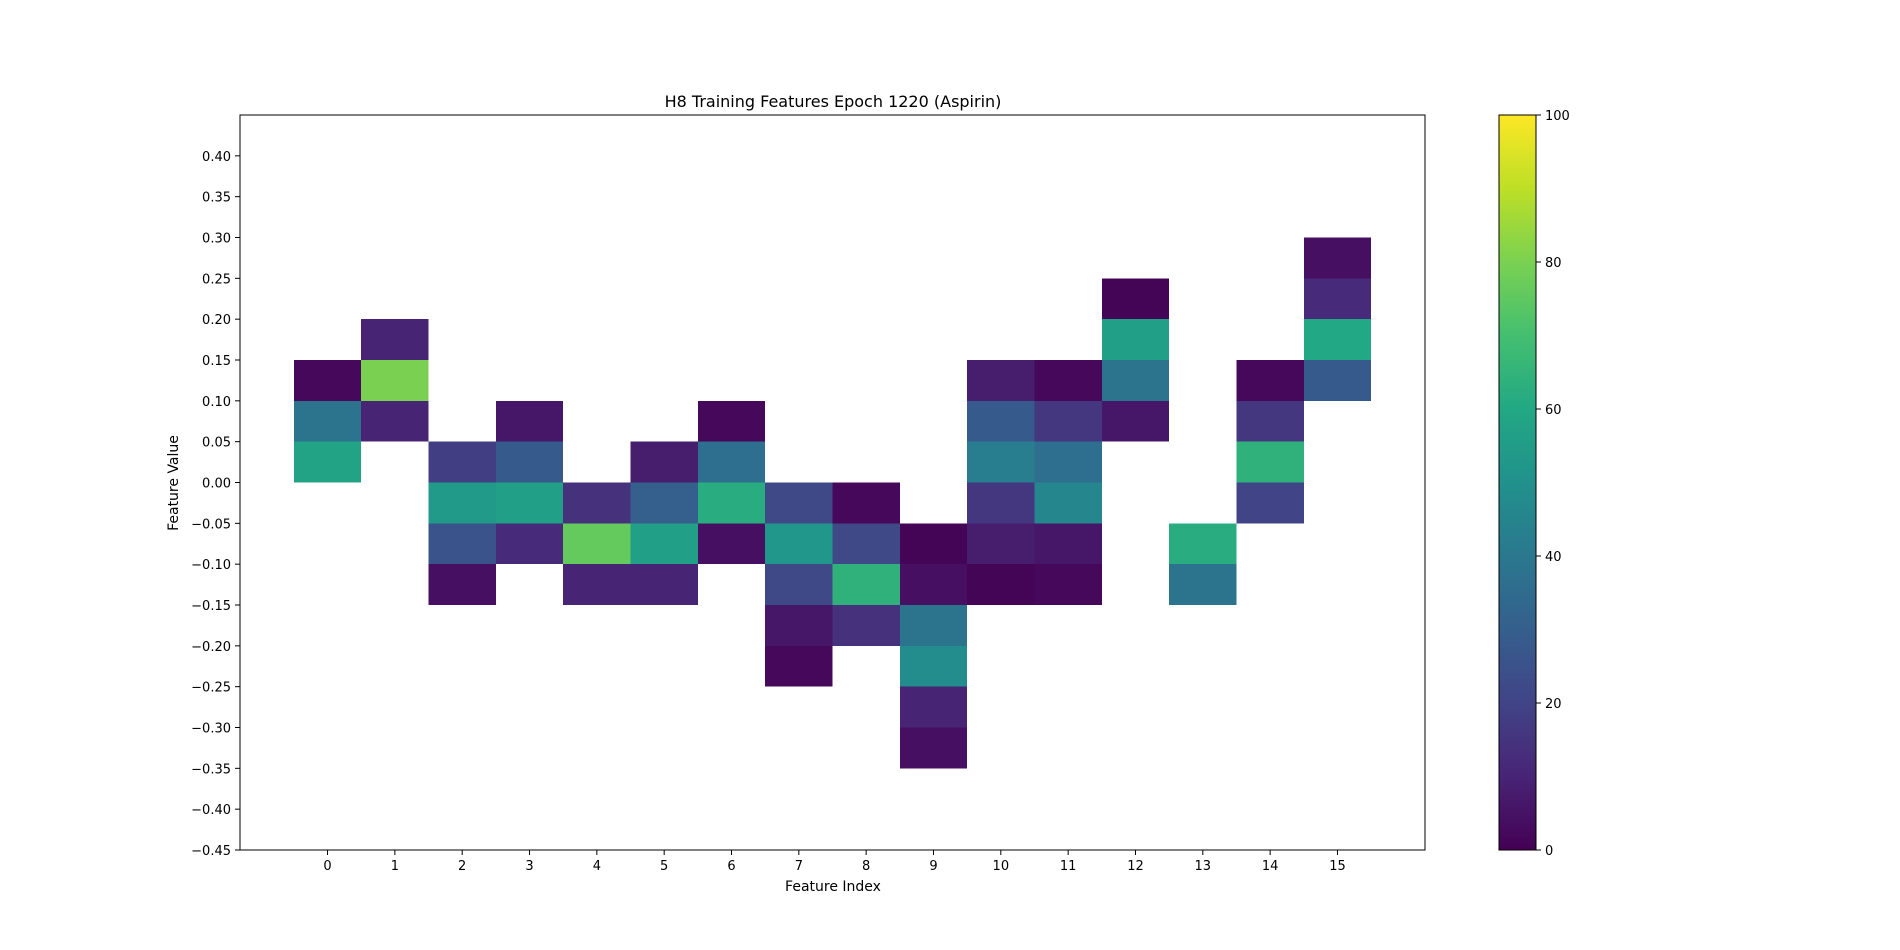 The image size is (1900, 950). Describe the element at coordinates (211, 851) in the screenshot. I see `y-tick-label: −0.45` at that location.